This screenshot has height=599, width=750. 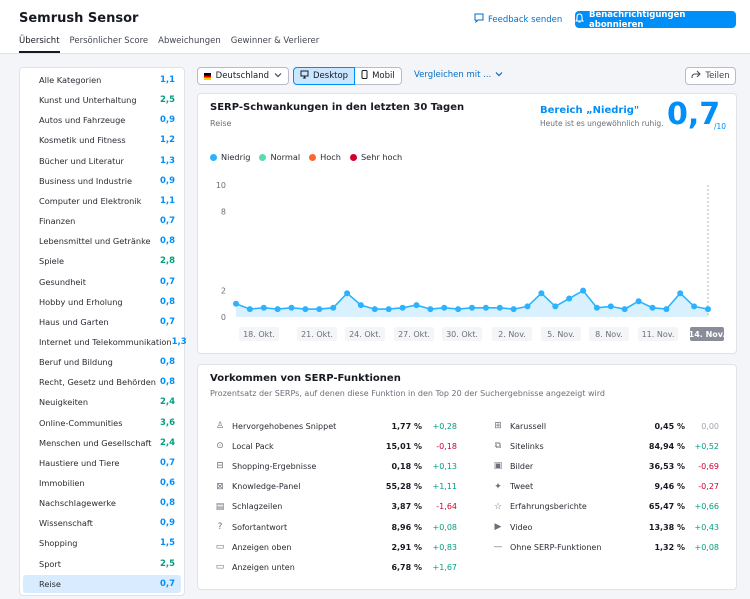 What do you see at coordinates (707, 334) in the screenshot?
I see `x-label-highlight` at bounding box center [707, 334].